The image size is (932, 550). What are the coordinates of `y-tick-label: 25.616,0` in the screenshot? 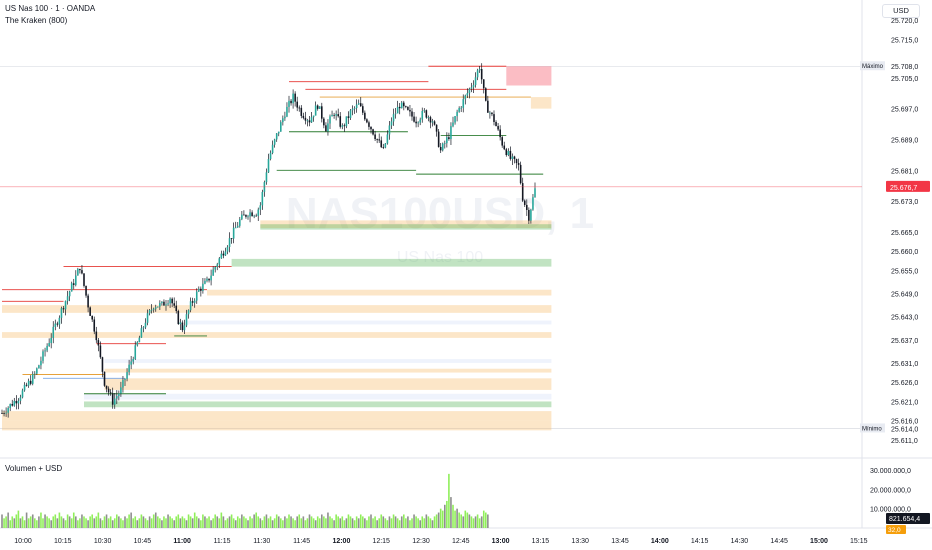 It's located at (904, 422).